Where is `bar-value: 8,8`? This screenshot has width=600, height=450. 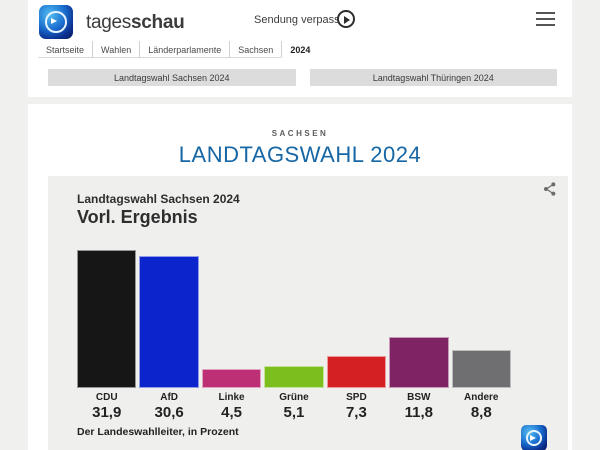
bar-value: 8,8 is located at coordinates (481, 412).